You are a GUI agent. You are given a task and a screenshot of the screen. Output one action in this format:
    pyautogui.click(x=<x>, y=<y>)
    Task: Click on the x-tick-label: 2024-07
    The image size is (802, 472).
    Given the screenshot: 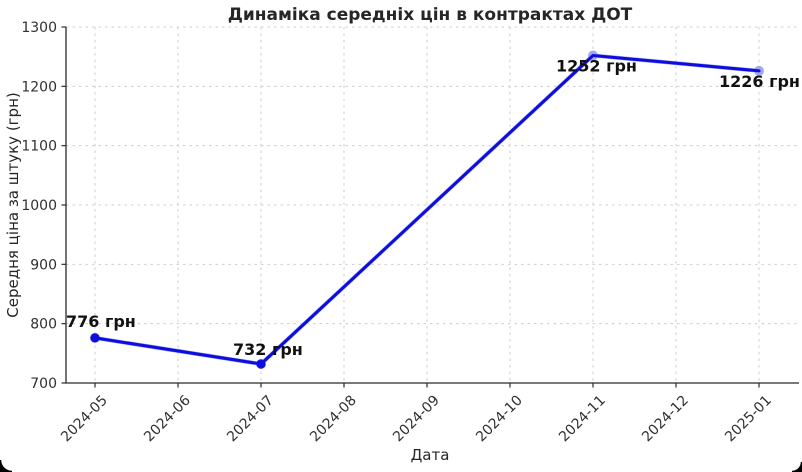 What is the action you would take?
    pyautogui.click(x=250, y=419)
    